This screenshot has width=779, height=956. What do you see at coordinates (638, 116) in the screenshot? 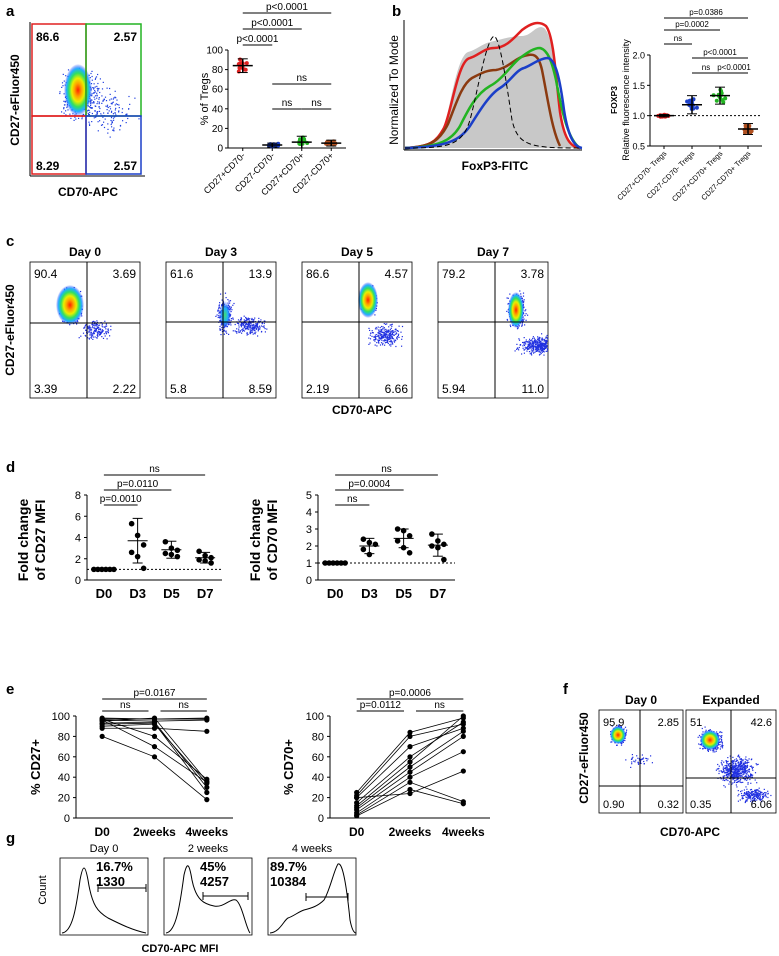
I see `y-tick-label: 1.0` at bounding box center [638, 116].